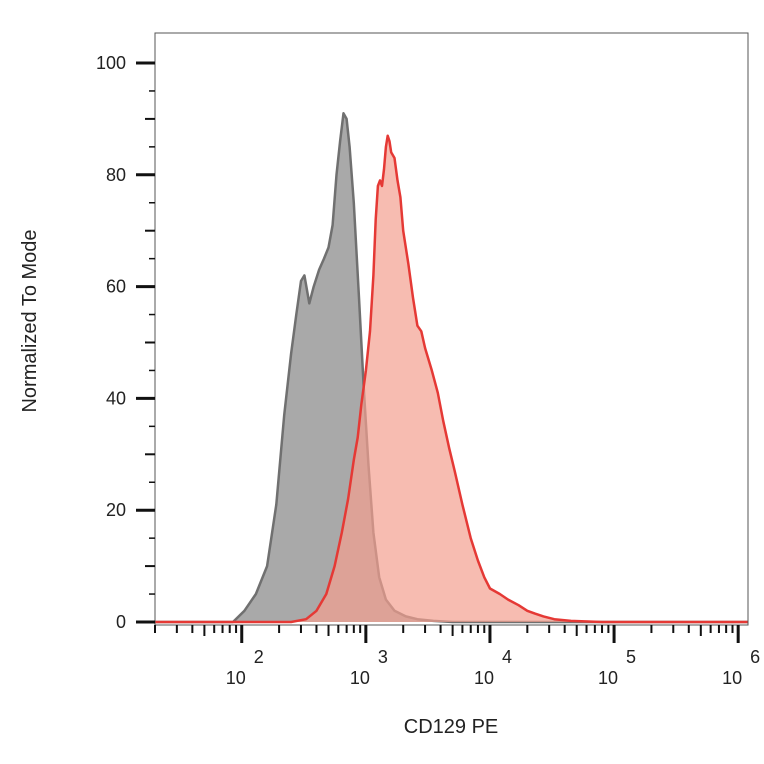  I want to click on y-tick-label: 40, so click(116, 398).